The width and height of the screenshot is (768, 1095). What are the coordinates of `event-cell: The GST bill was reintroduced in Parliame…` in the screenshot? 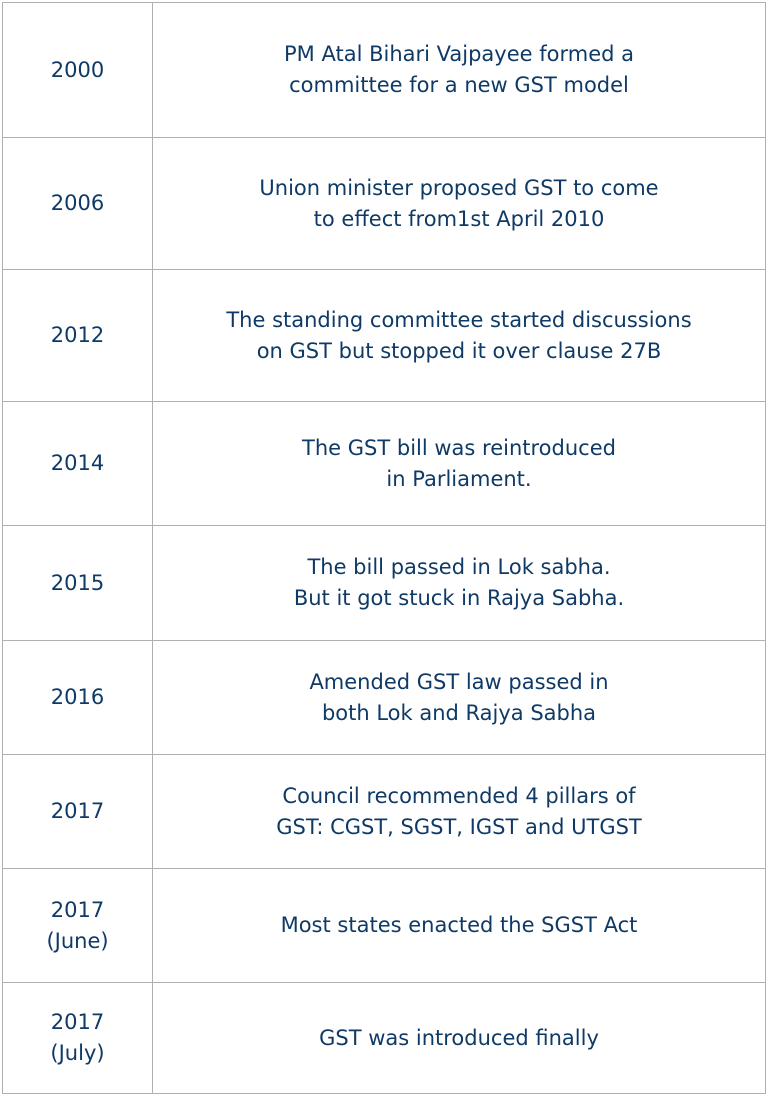 It's located at (459, 463).